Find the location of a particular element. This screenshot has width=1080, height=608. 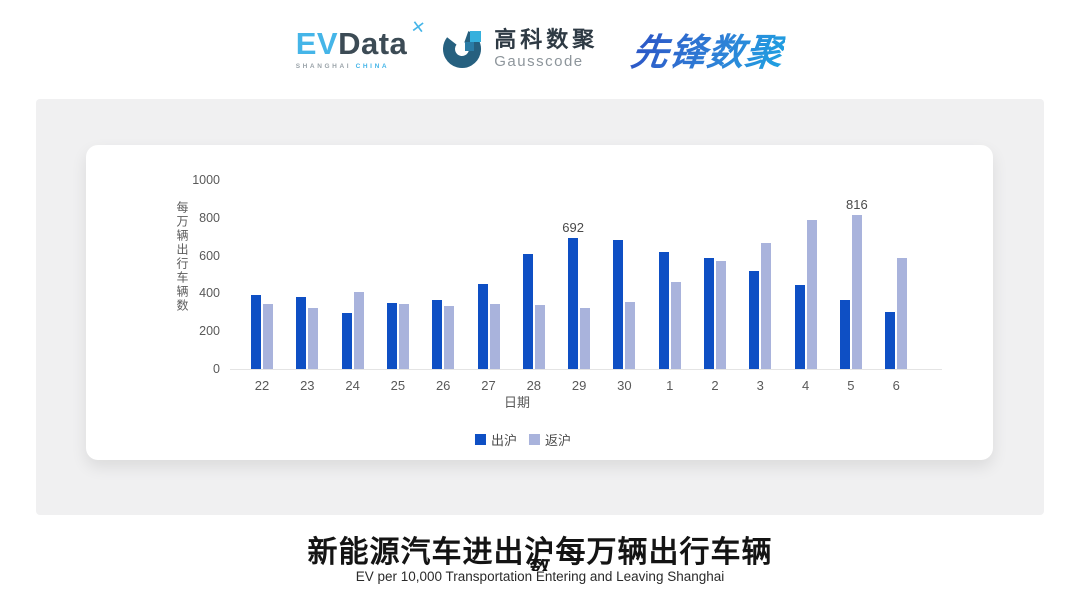

evdata-star-icon: ✕ is located at coordinates (418, 27).